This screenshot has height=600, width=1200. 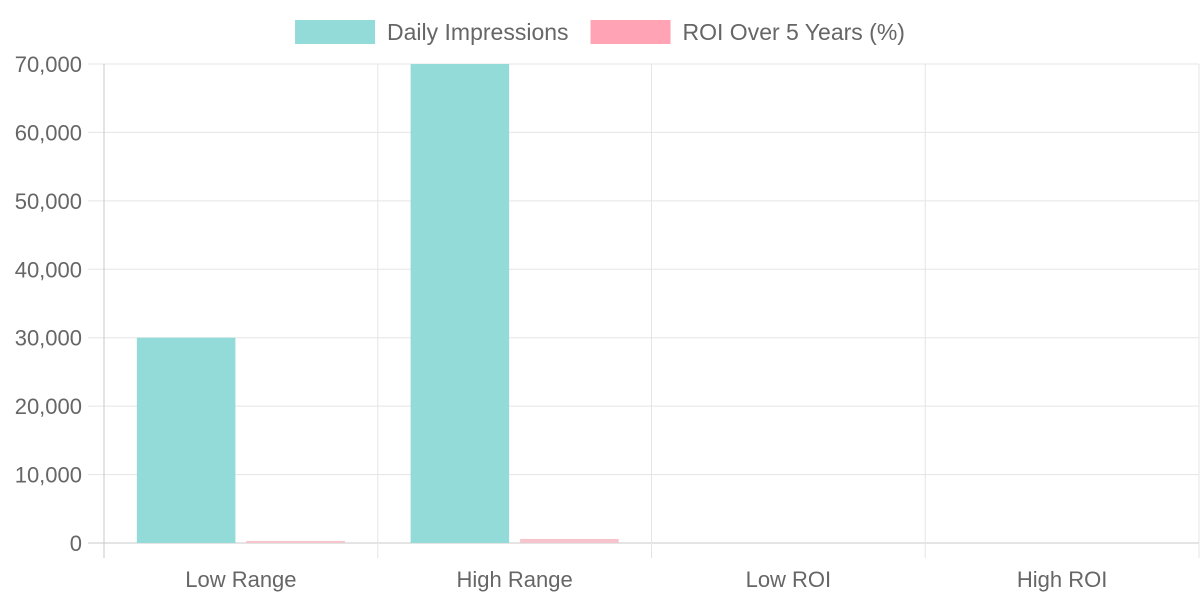 What do you see at coordinates (76, 543) in the screenshot?
I see `y-tick-label: 0` at bounding box center [76, 543].